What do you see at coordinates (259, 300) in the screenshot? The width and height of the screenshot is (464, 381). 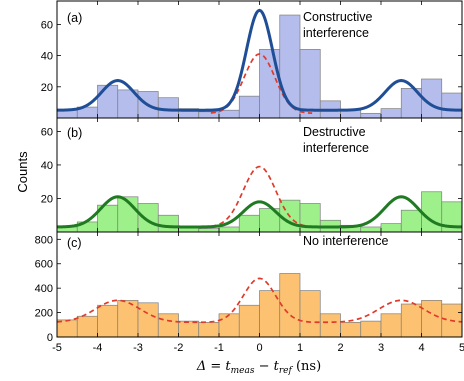 I see `reference-dashed-curve` at bounding box center [259, 300].